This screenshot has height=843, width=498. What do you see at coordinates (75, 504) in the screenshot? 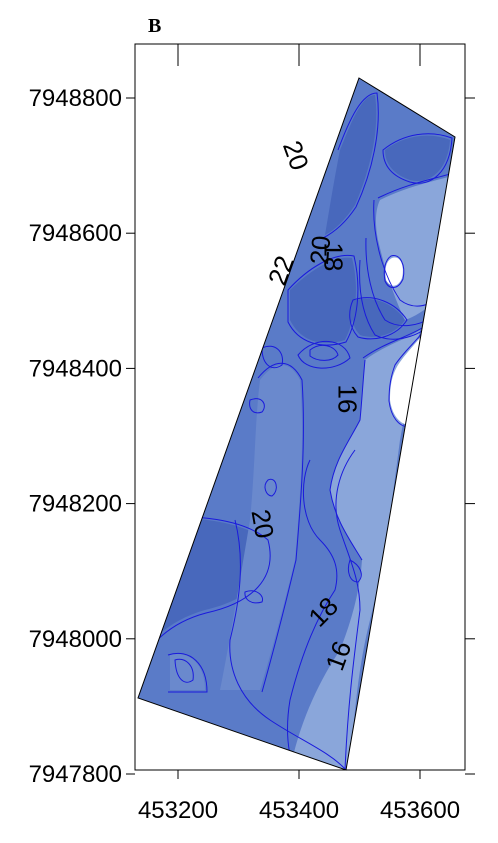
I see `y-tick-label: 7948200` at bounding box center [75, 504].